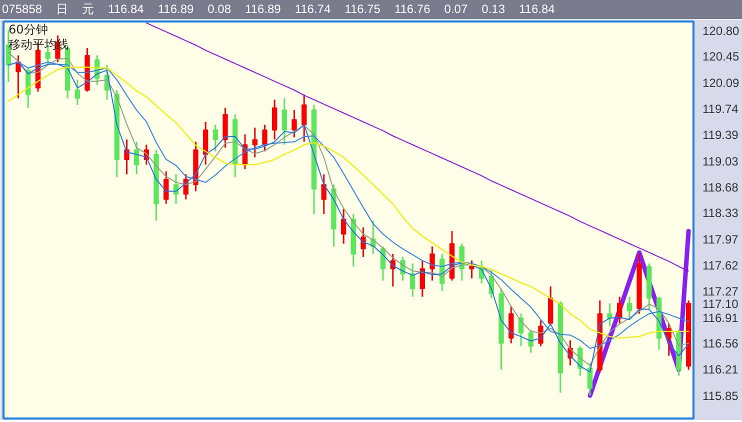  What do you see at coordinates (62, 9) in the screenshot?
I see `text: 日` at bounding box center [62, 9].